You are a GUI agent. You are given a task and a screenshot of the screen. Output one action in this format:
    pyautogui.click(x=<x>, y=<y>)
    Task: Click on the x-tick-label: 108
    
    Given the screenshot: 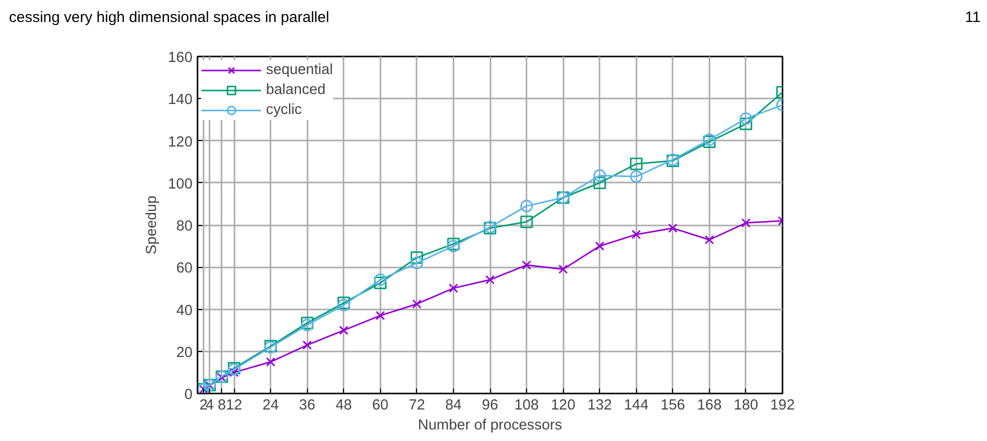 What is the action you would take?
    pyautogui.click(x=526, y=406)
    